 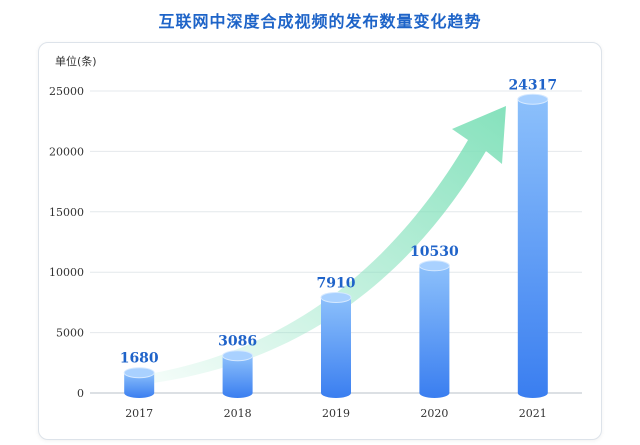 I want to click on x-tick-label: 2018, so click(x=238, y=413).